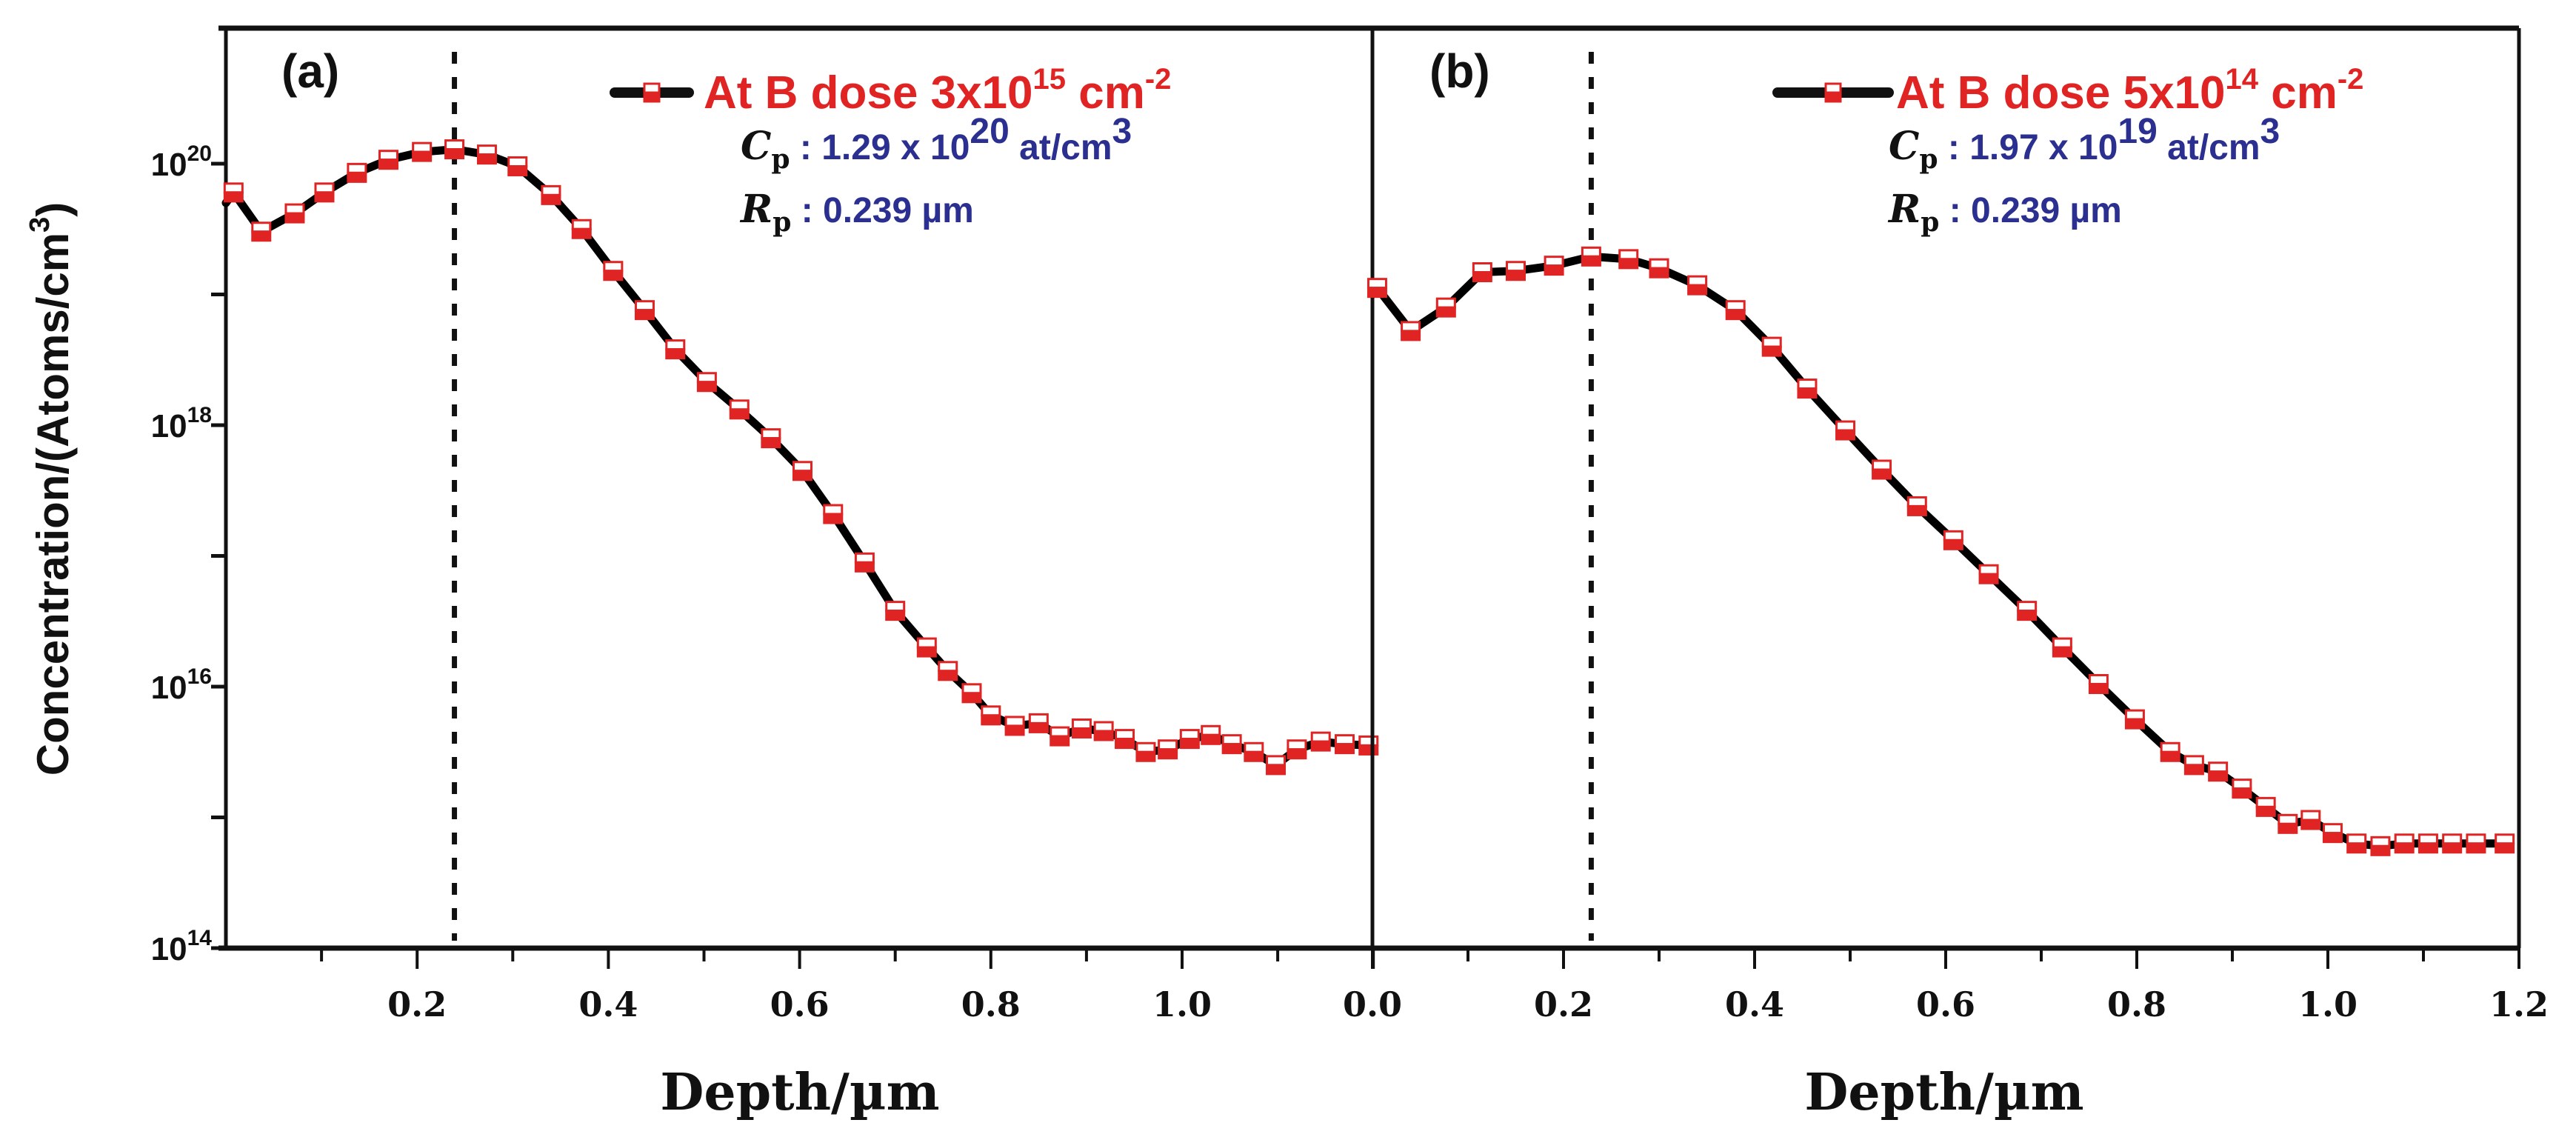  I want to click on y-tick-label: 1018, so click(181, 424).